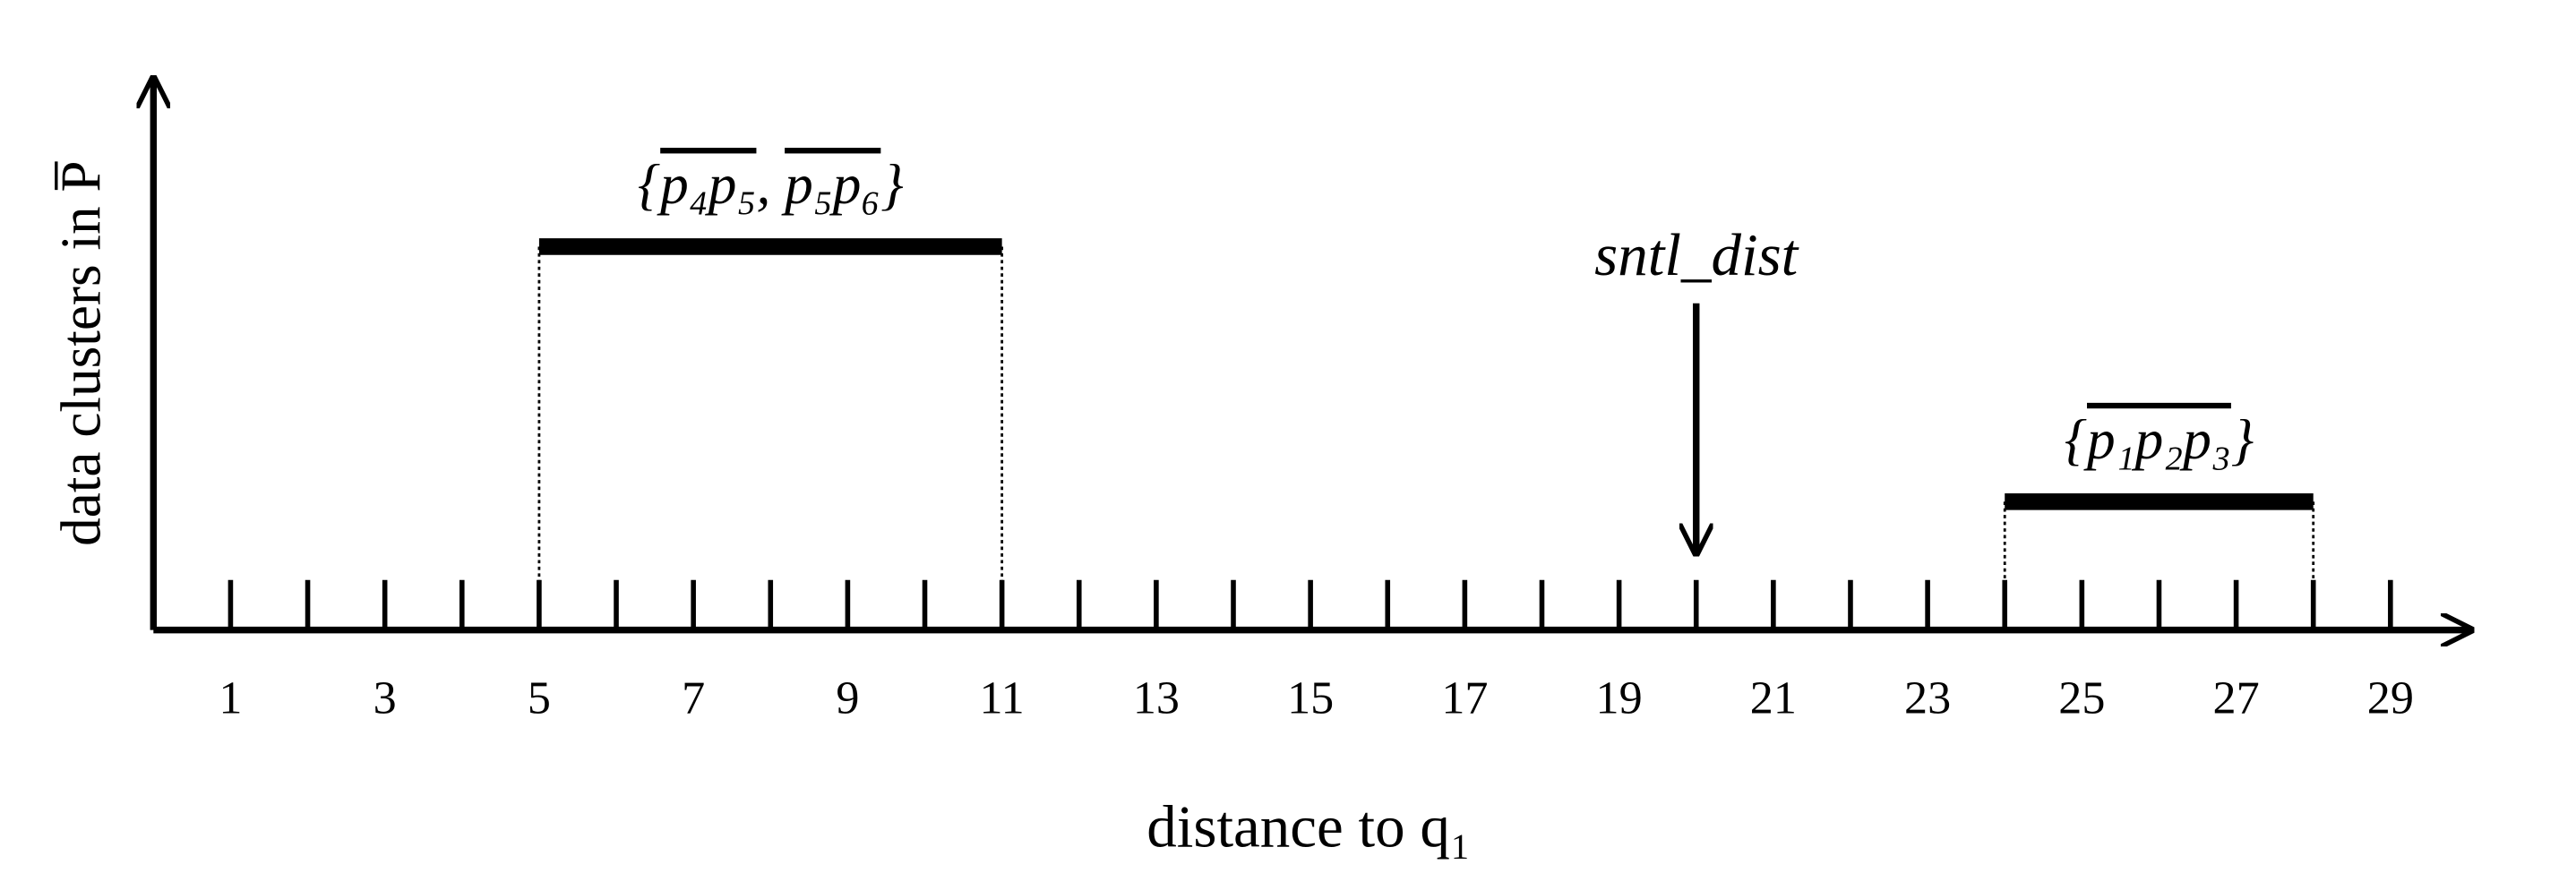  I want to click on x-tick-label: 27, so click(2236, 698).